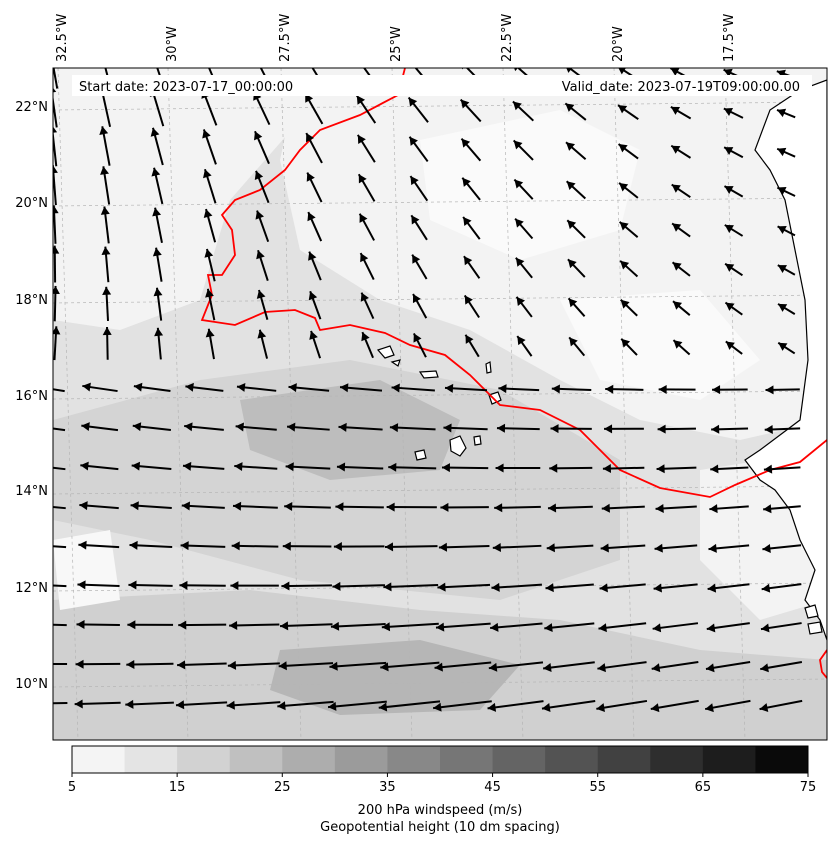 The image size is (837, 843). Describe the element at coordinates (72, 787) in the screenshot. I see `colorbar-tick-label: 5` at that location.